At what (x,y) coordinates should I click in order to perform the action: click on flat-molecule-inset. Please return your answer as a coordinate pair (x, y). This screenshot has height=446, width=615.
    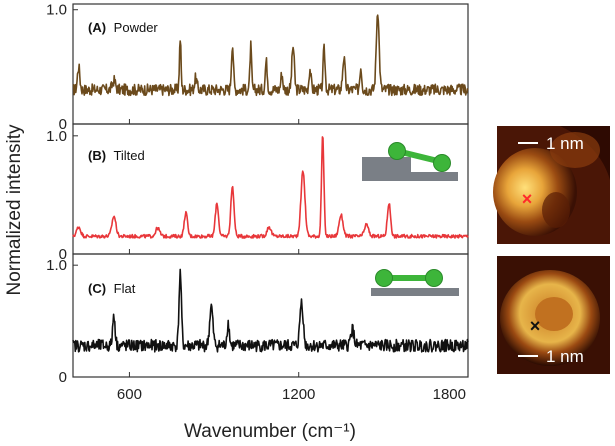
    Looking at the image, I should click on (415, 282).